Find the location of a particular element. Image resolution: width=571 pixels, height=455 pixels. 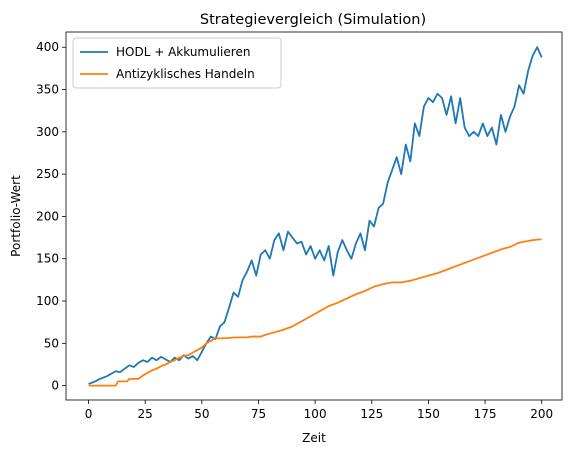

legend-box is located at coordinates (177, 63).